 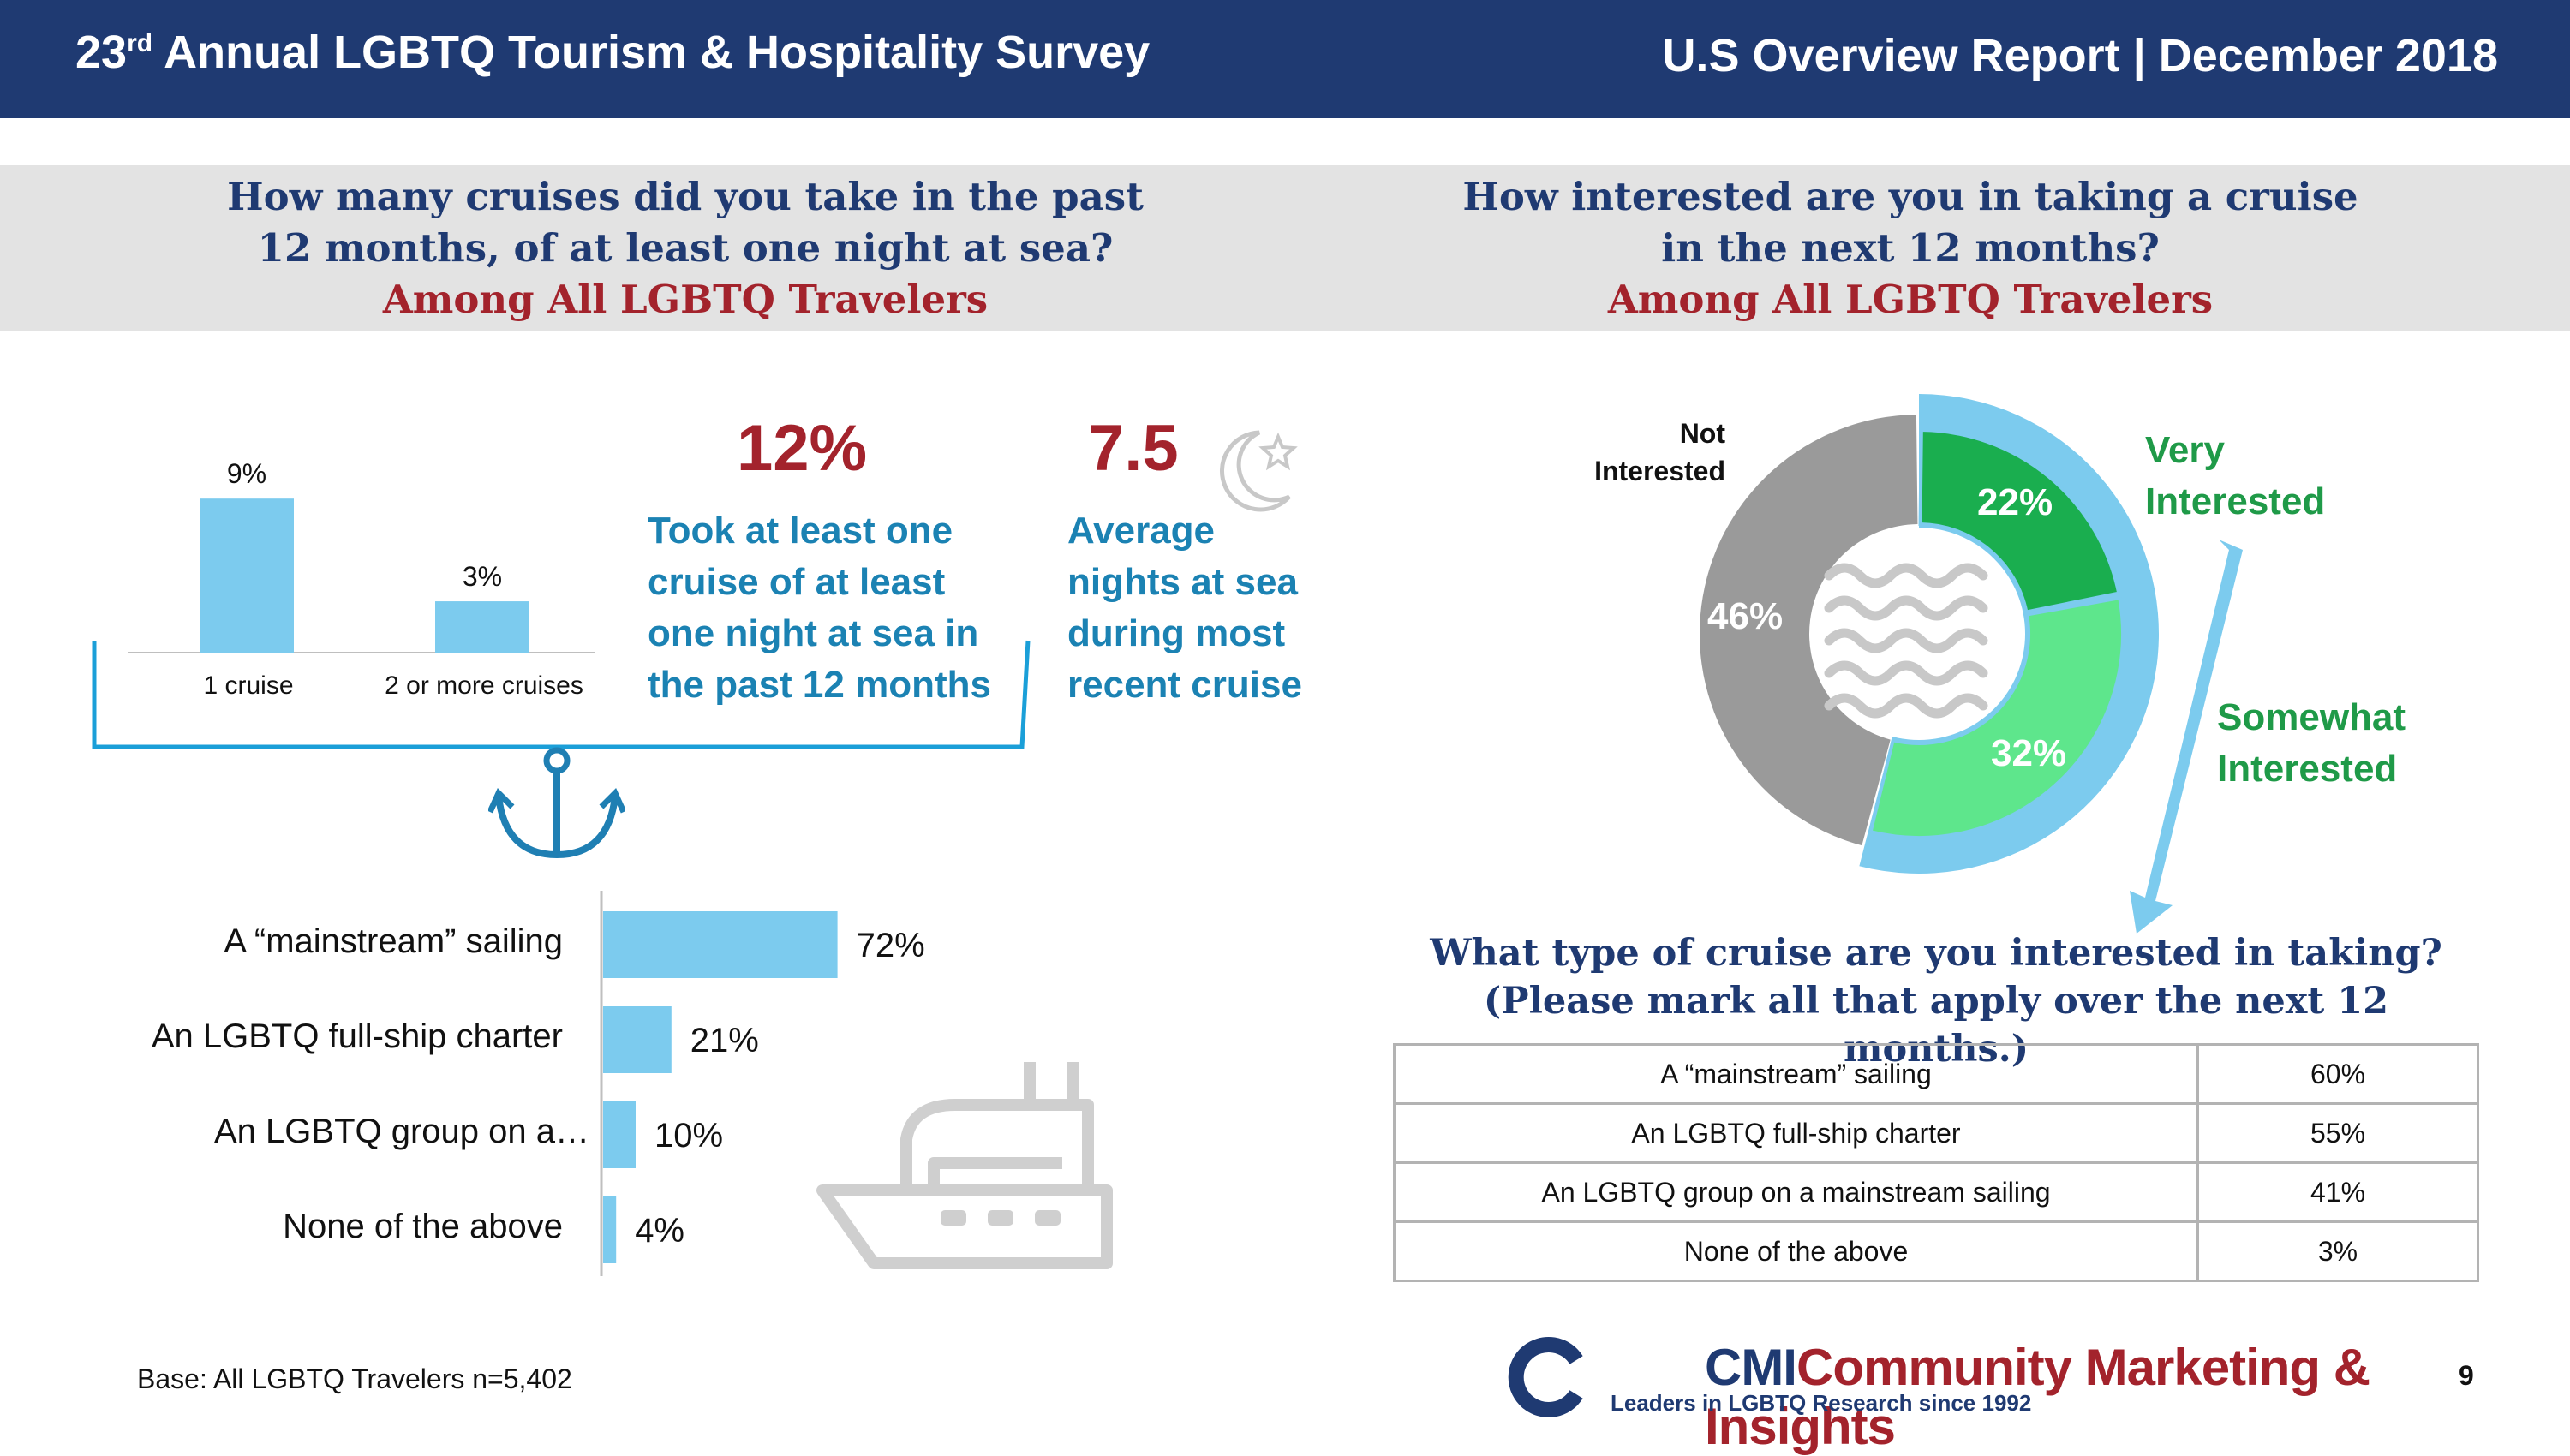 I want to click on donut-group, so click(x=1930, y=634).